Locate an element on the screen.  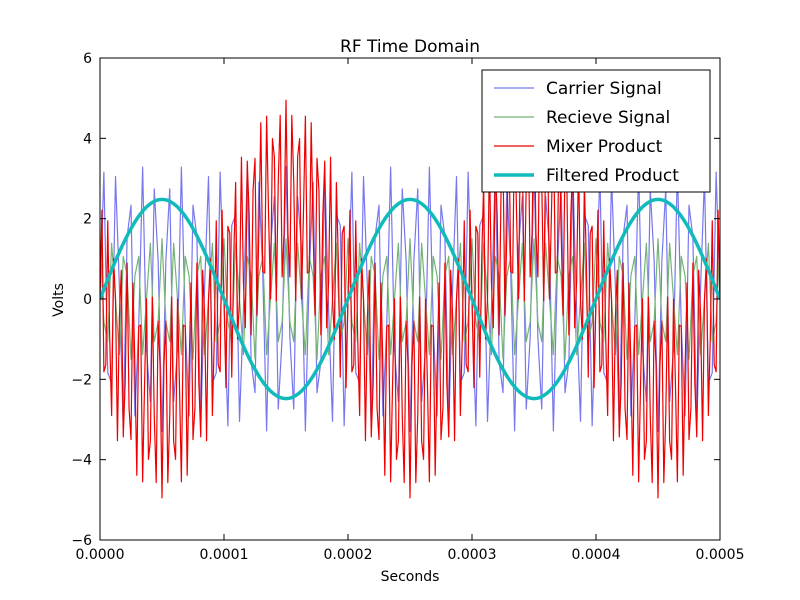
y-tick-label: 6 is located at coordinates (87, 59).